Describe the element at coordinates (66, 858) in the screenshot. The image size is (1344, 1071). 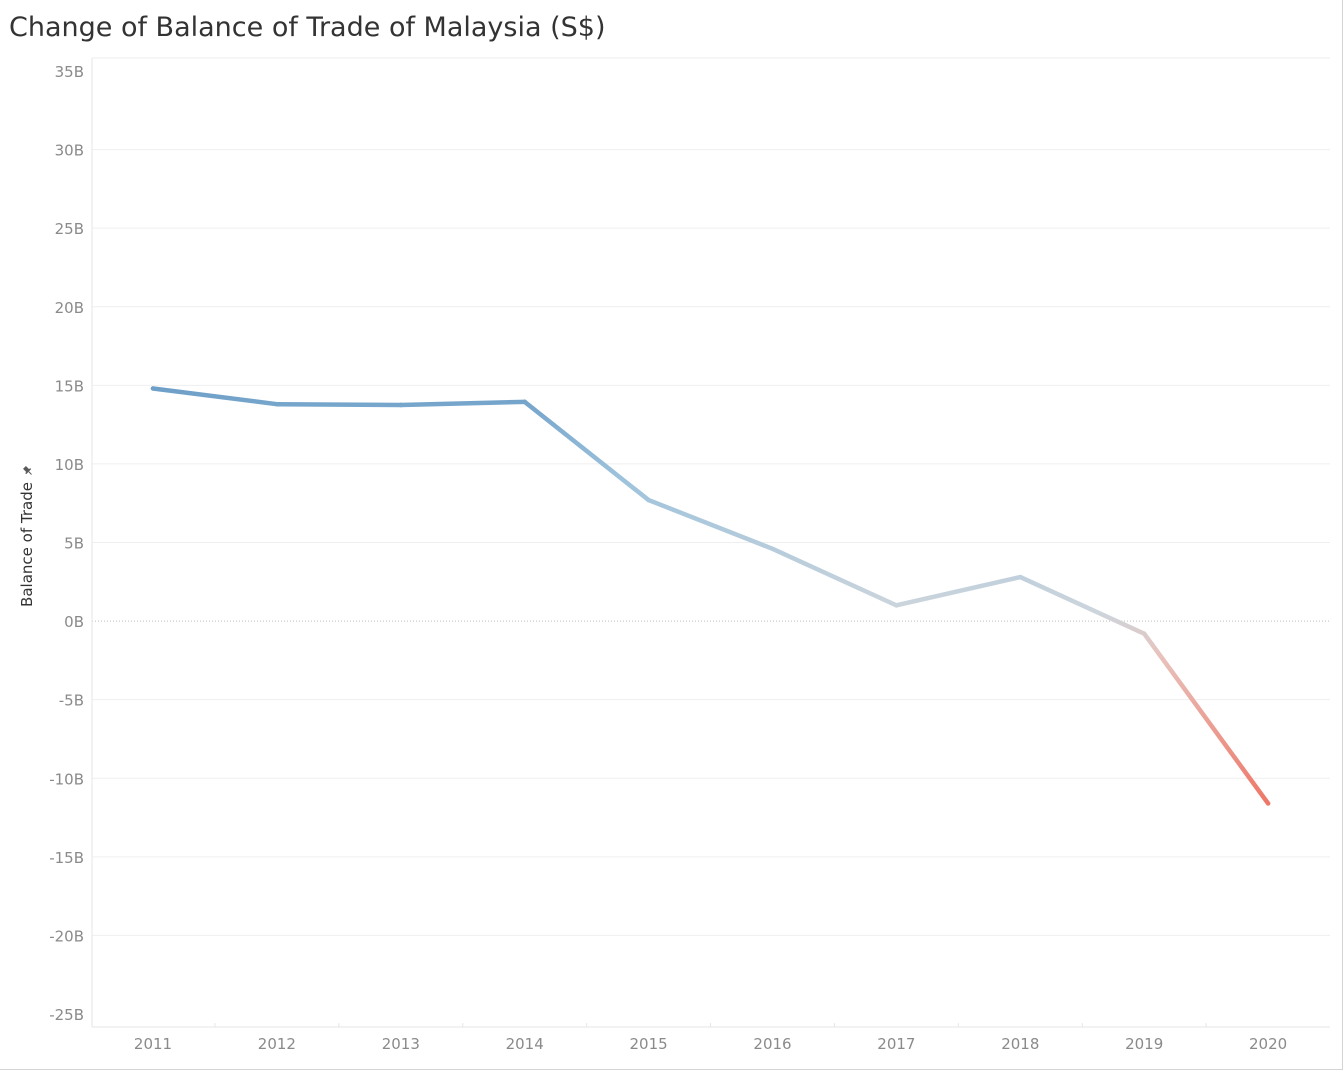
I see `y-tick-label: -15B` at that location.